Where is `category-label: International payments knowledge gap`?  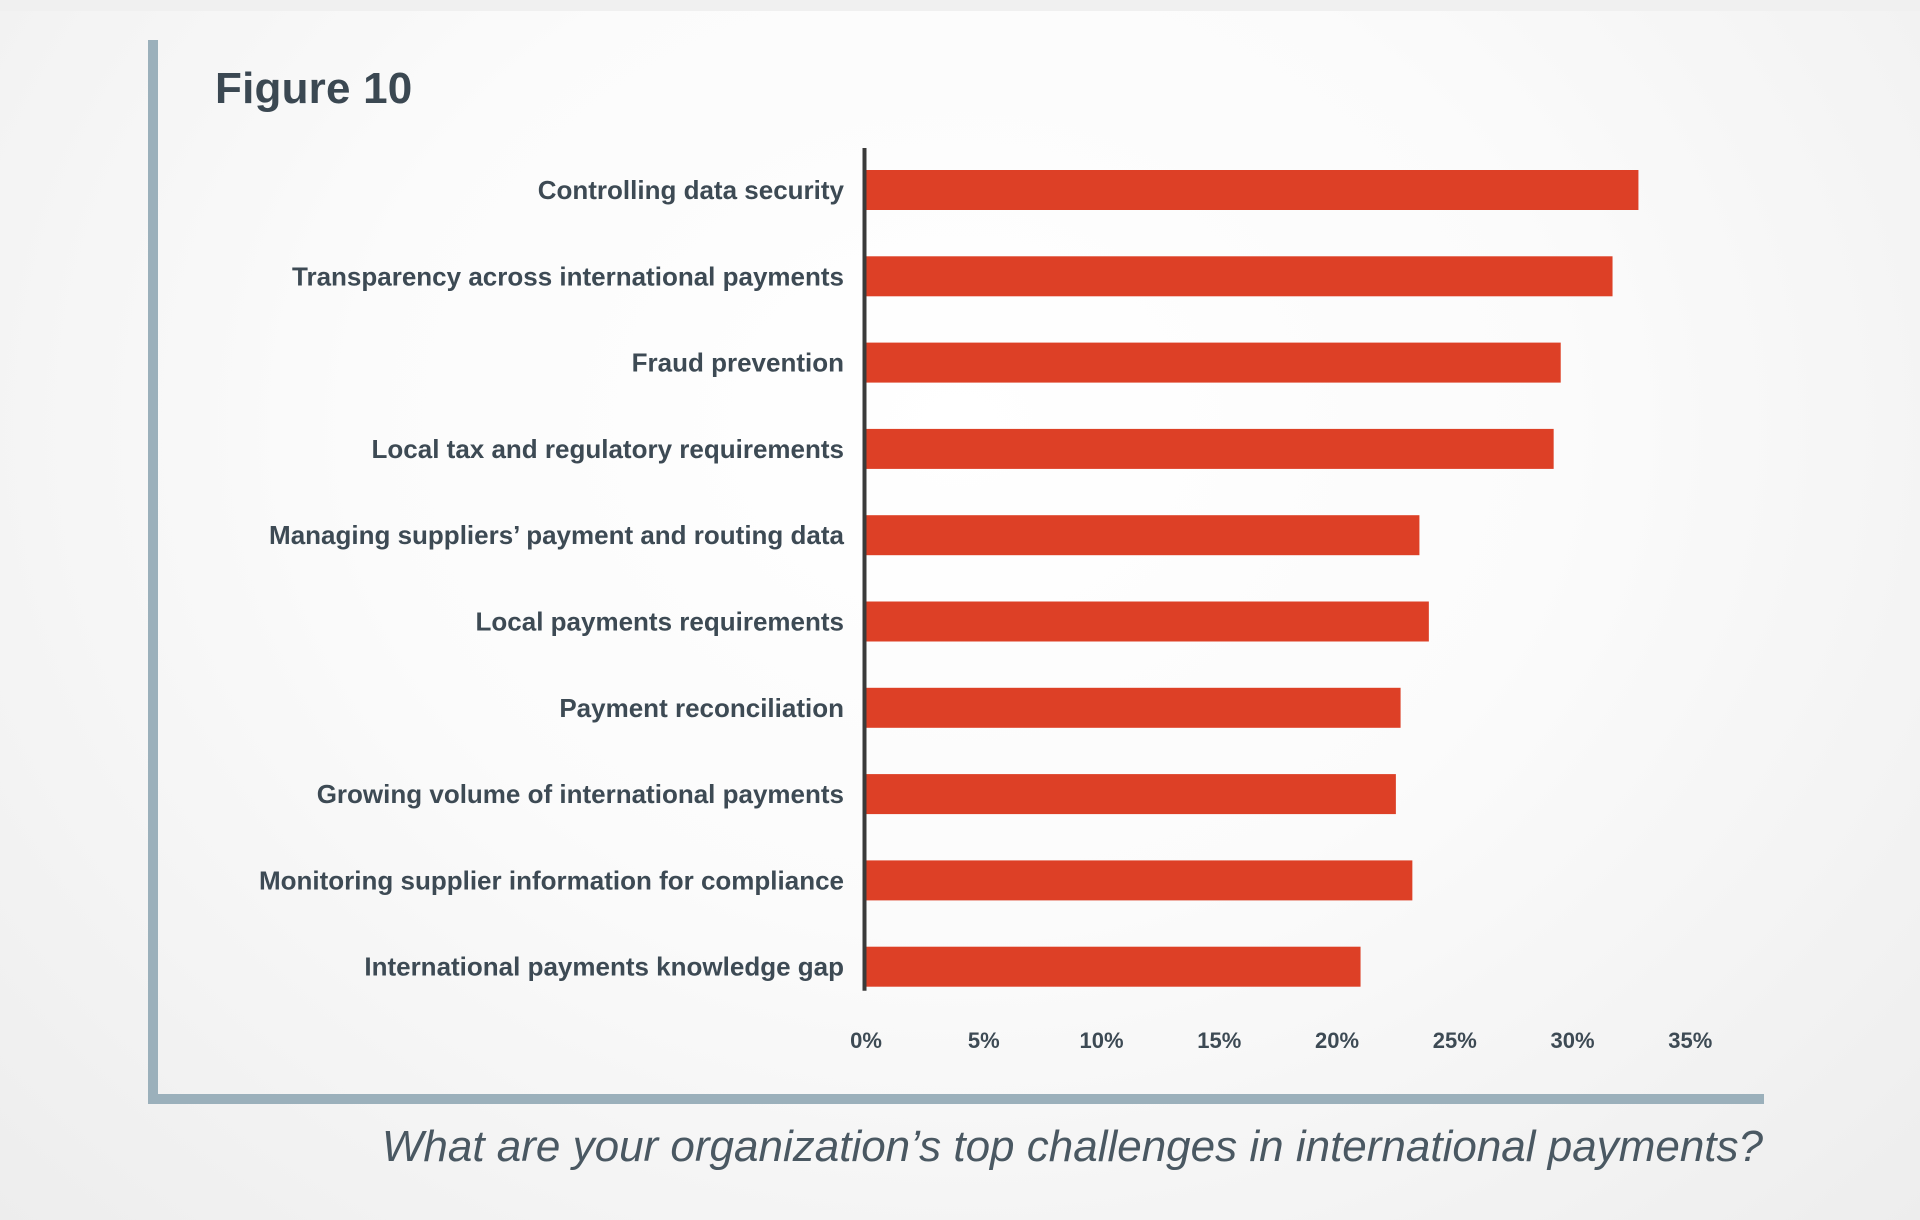 category-label: International payments knowledge gap is located at coordinates (604, 967).